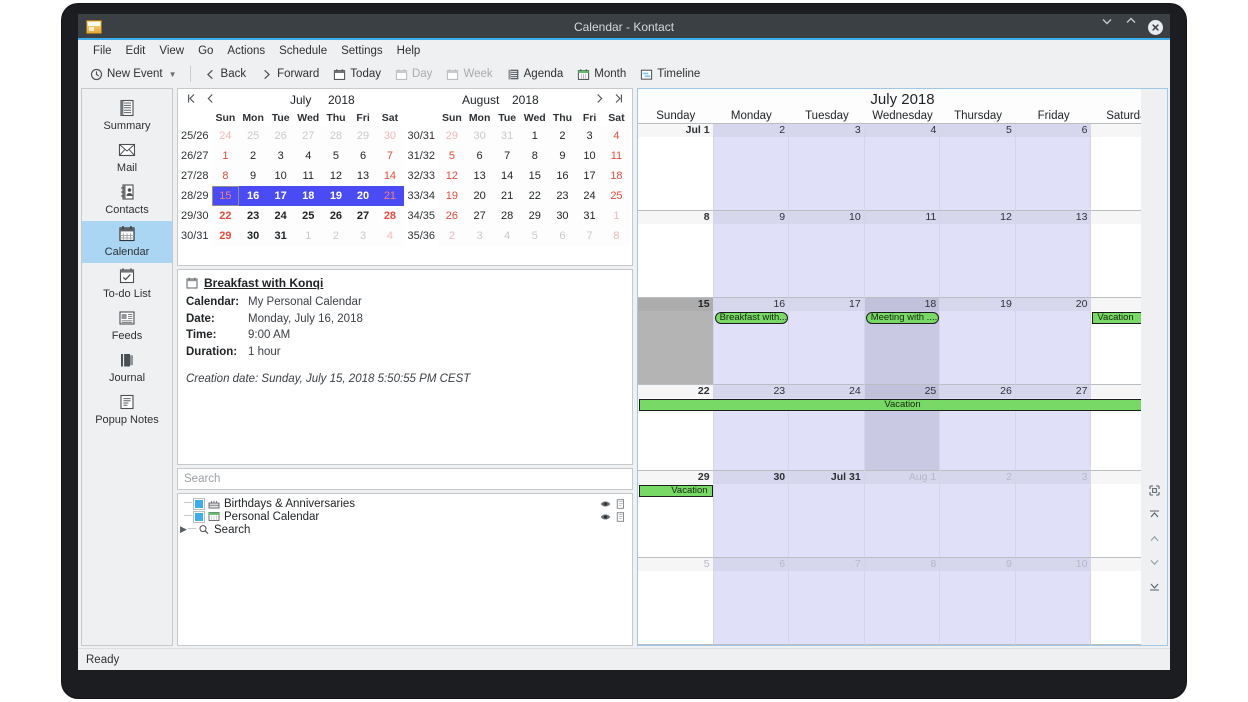 The height and width of the screenshot is (702, 1248). I want to click on month-day-cell: 30, so click(751, 515).